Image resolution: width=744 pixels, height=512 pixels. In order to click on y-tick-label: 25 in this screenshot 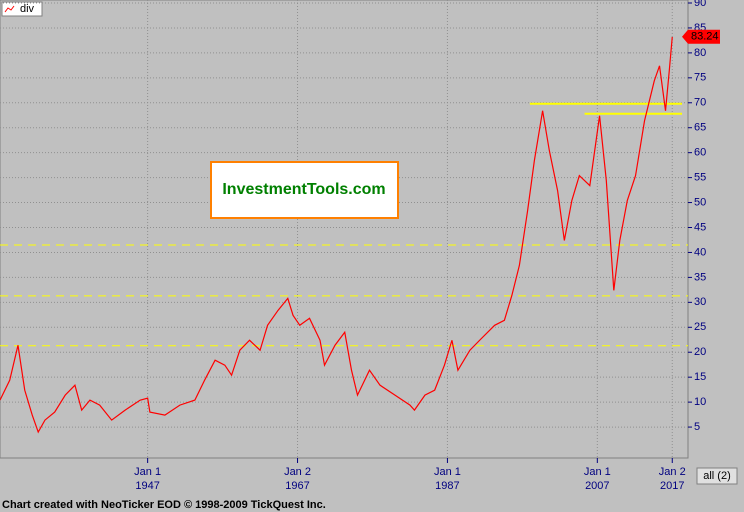, I will do `click(700, 327)`.